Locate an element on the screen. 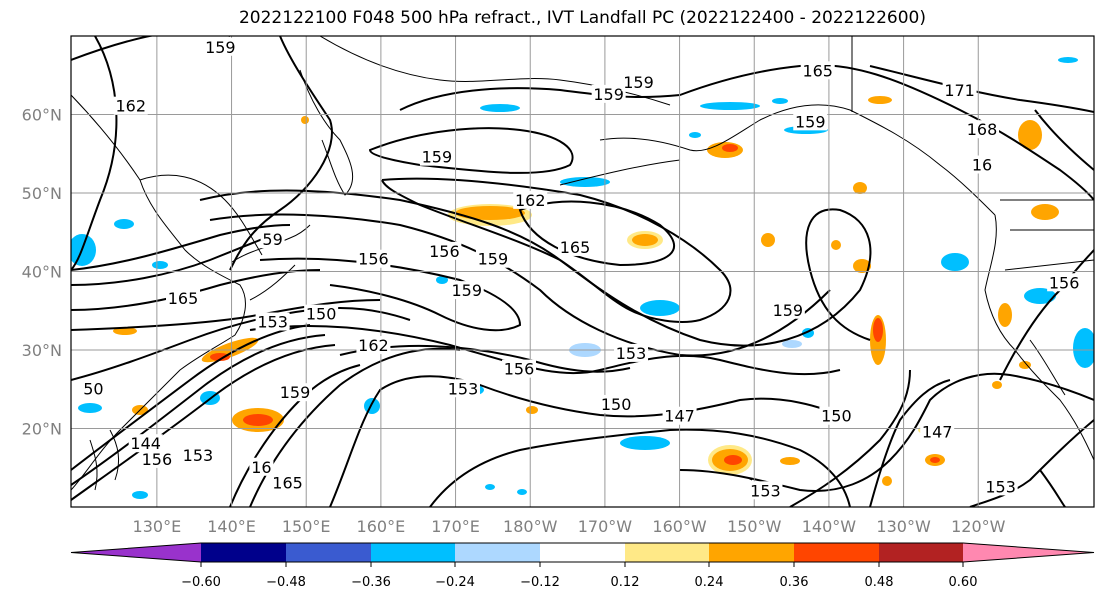  latitude-label: 20°N is located at coordinates (42, 429).